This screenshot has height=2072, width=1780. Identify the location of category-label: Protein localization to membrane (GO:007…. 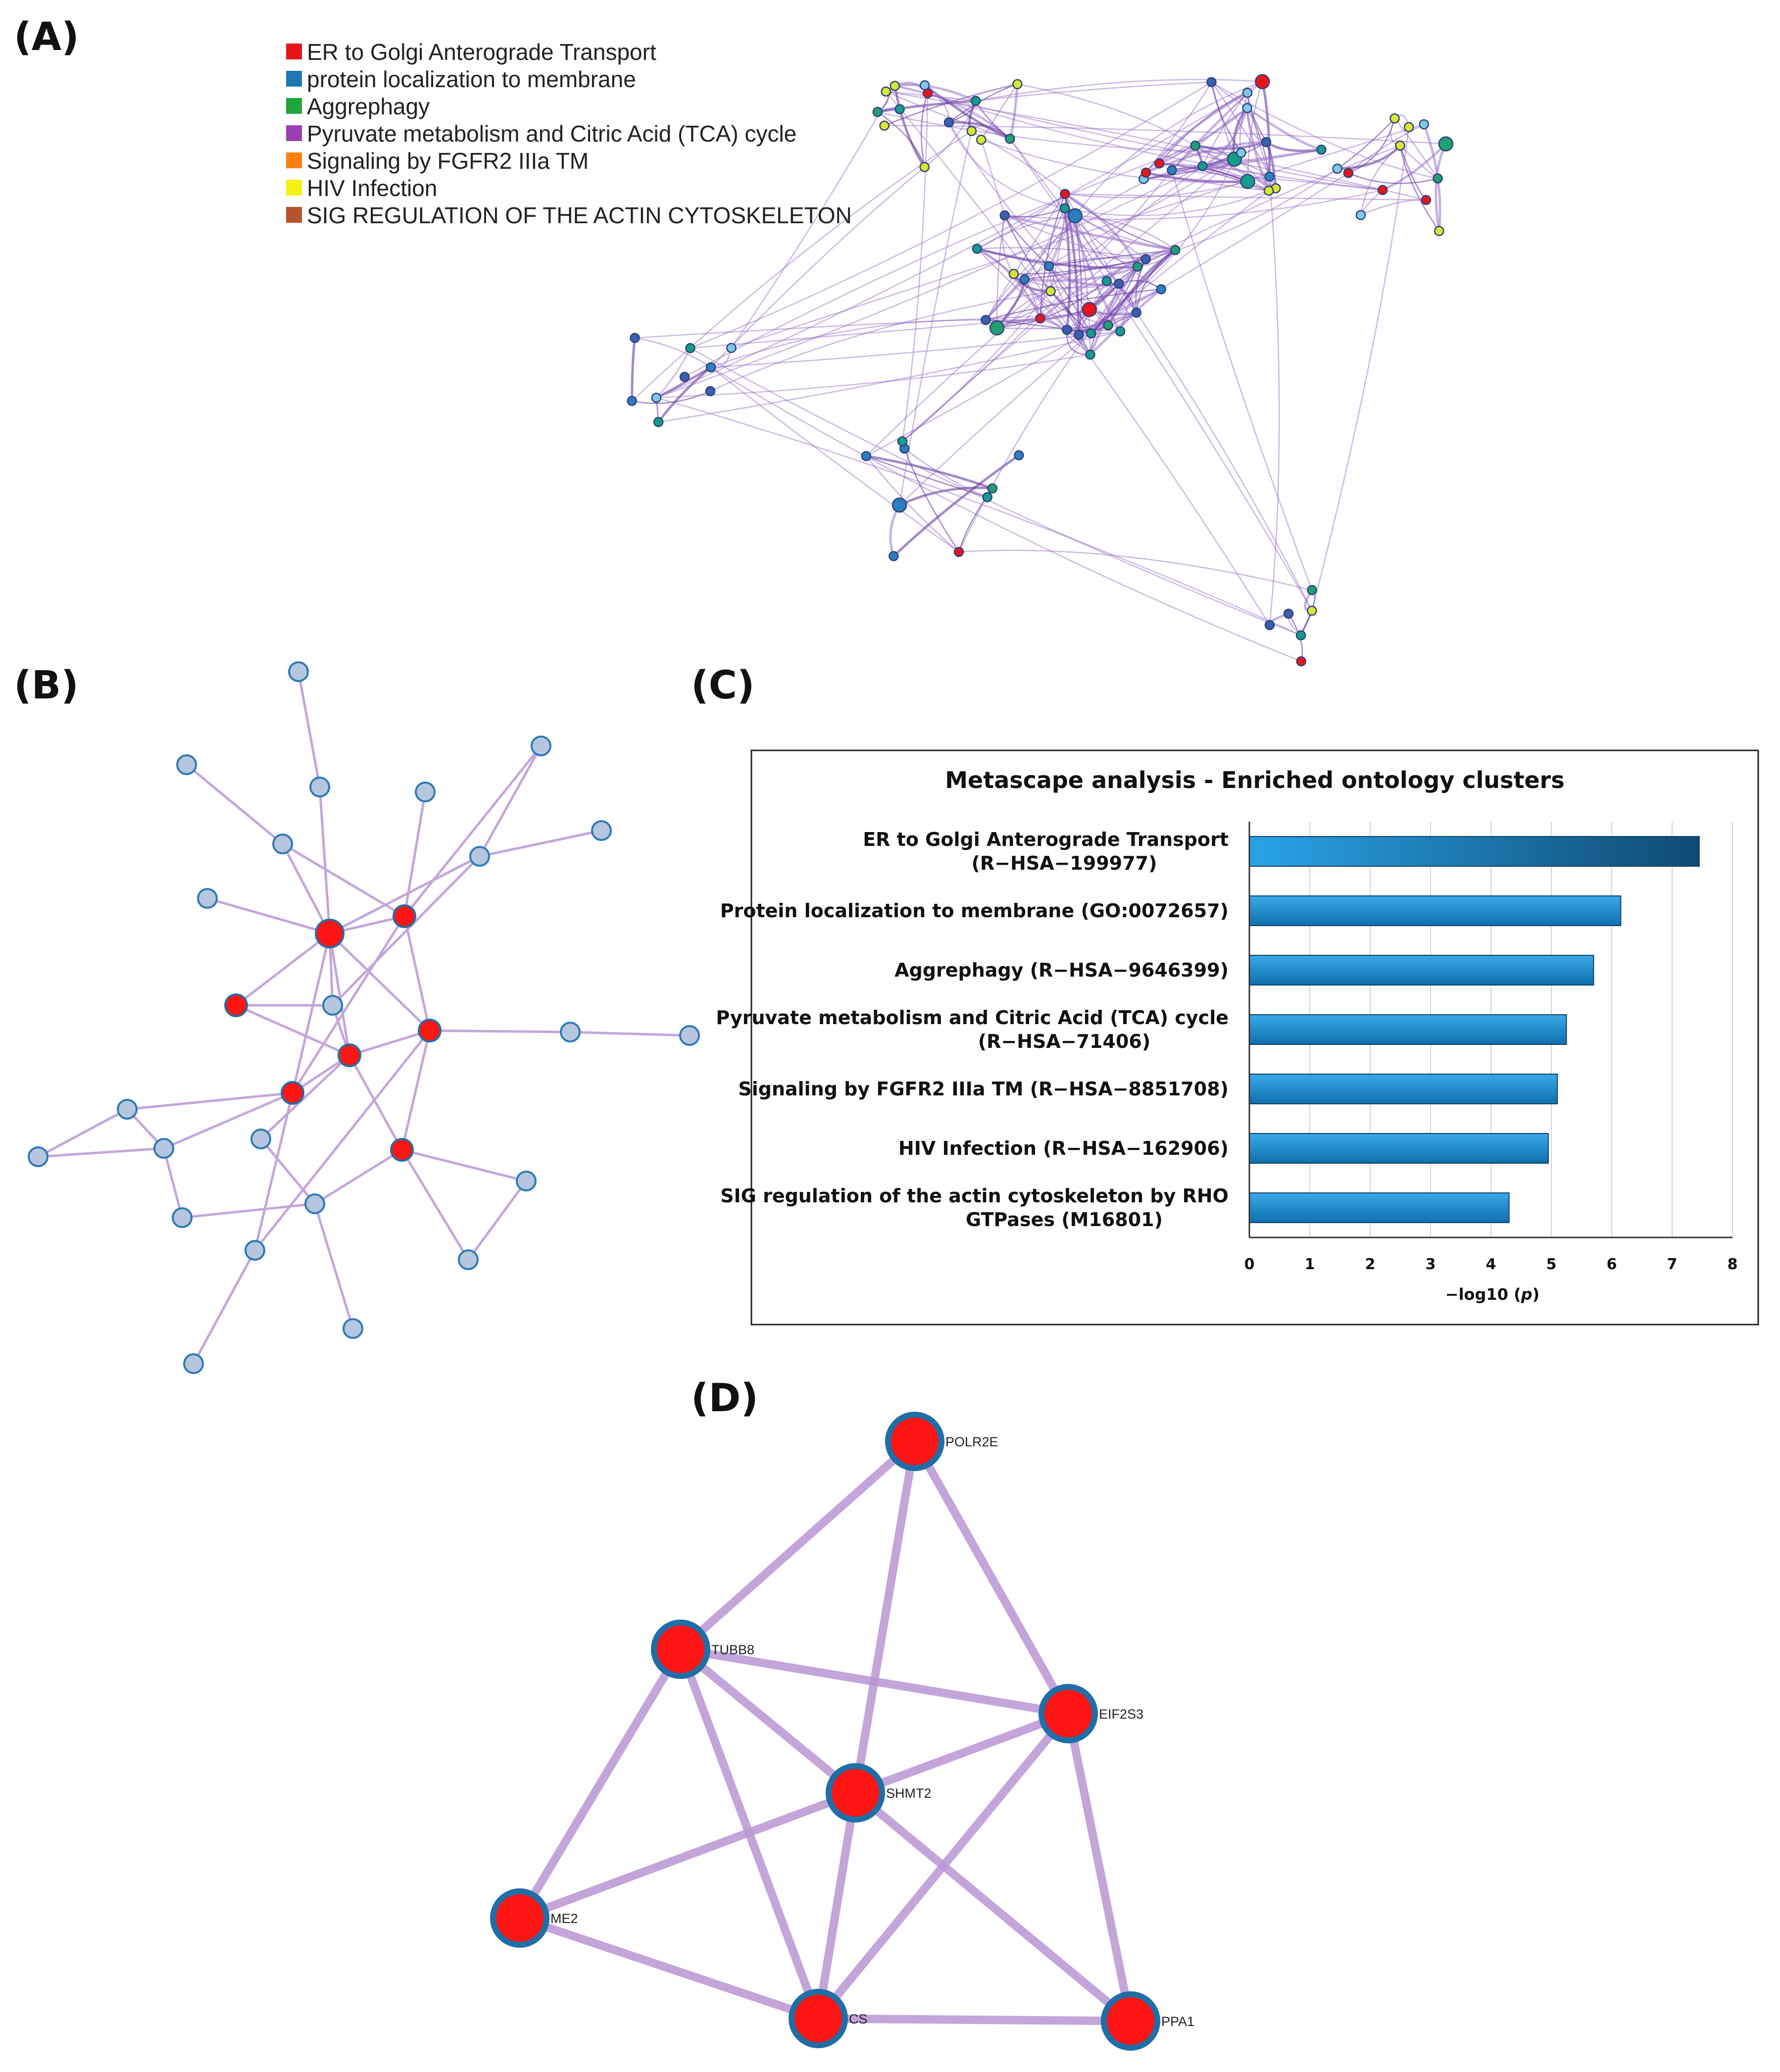
(975, 911).